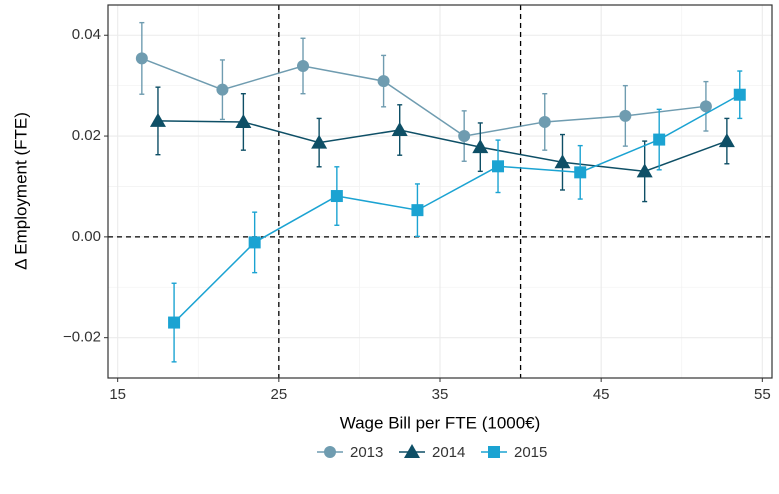  What do you see at coordinates (448, 452) in the screenshot?
I see `legend-label: 2014` at bounding box center [448, 452].